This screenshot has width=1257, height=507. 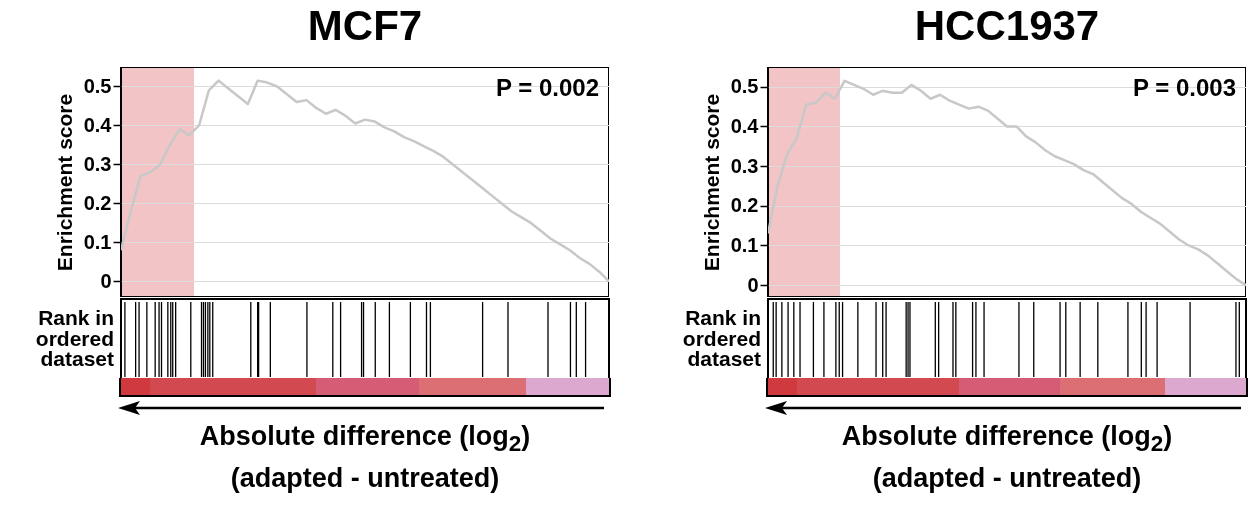 I want to click on chart-title: HCC1937, so click(x=1007, y=26).